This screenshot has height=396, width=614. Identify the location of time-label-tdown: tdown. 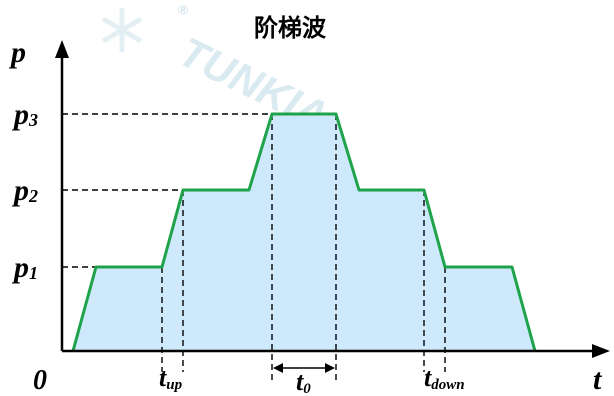
(444, 378).